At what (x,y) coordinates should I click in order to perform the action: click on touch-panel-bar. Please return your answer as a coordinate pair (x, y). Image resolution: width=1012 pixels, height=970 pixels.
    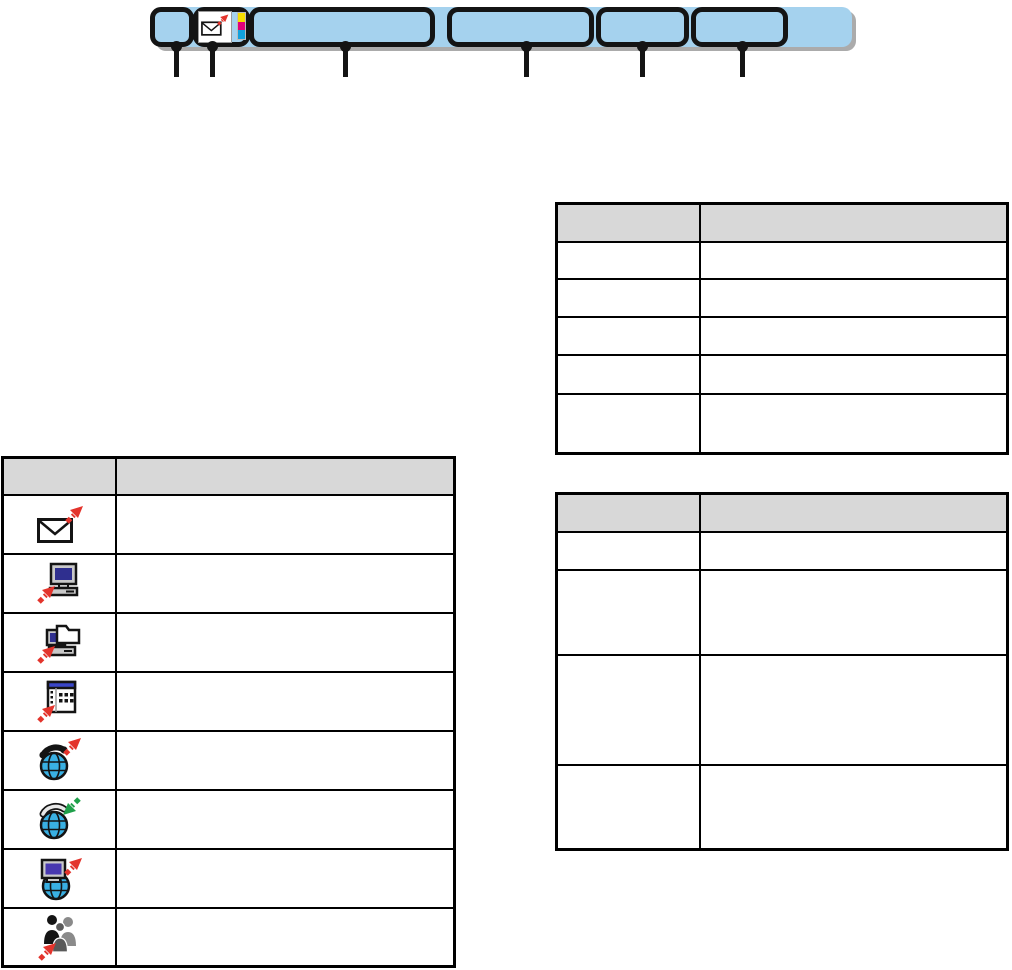
    Looking at the image, I should click on (502, 27).